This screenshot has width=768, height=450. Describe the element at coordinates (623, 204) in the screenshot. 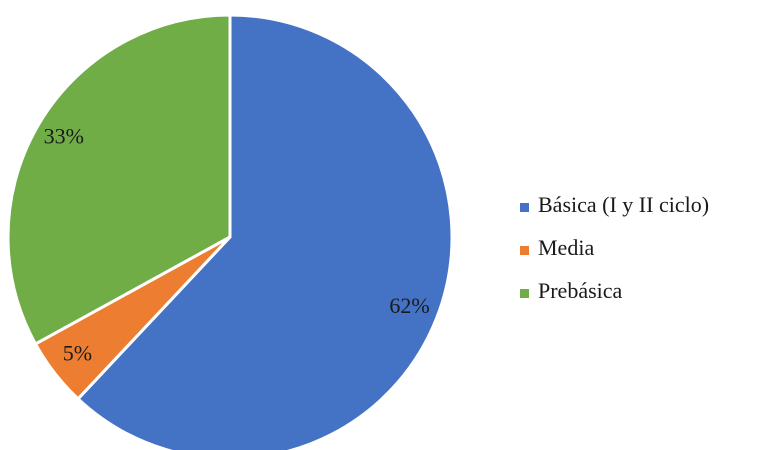

I see `legend-label: Básica (I y II ciclo)` at that location.